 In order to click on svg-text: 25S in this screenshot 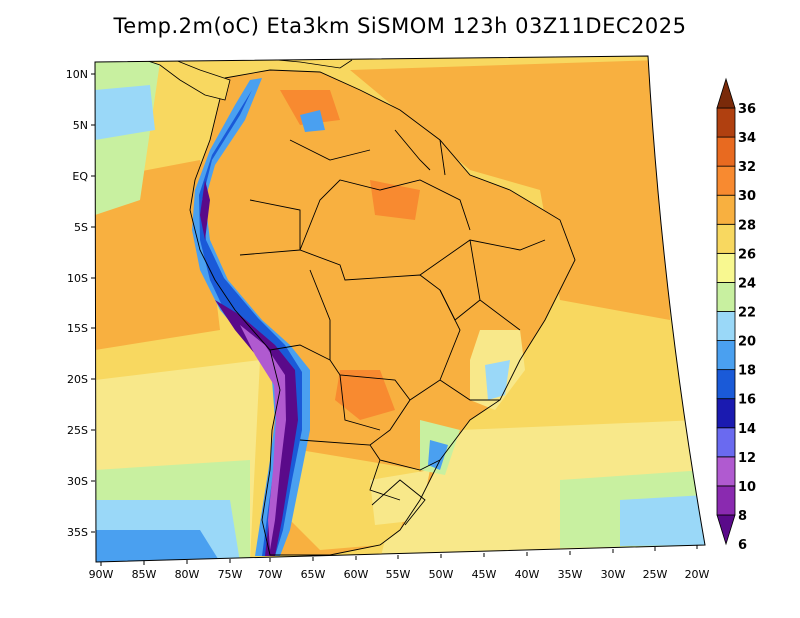, I will do `click(77, 430)`.